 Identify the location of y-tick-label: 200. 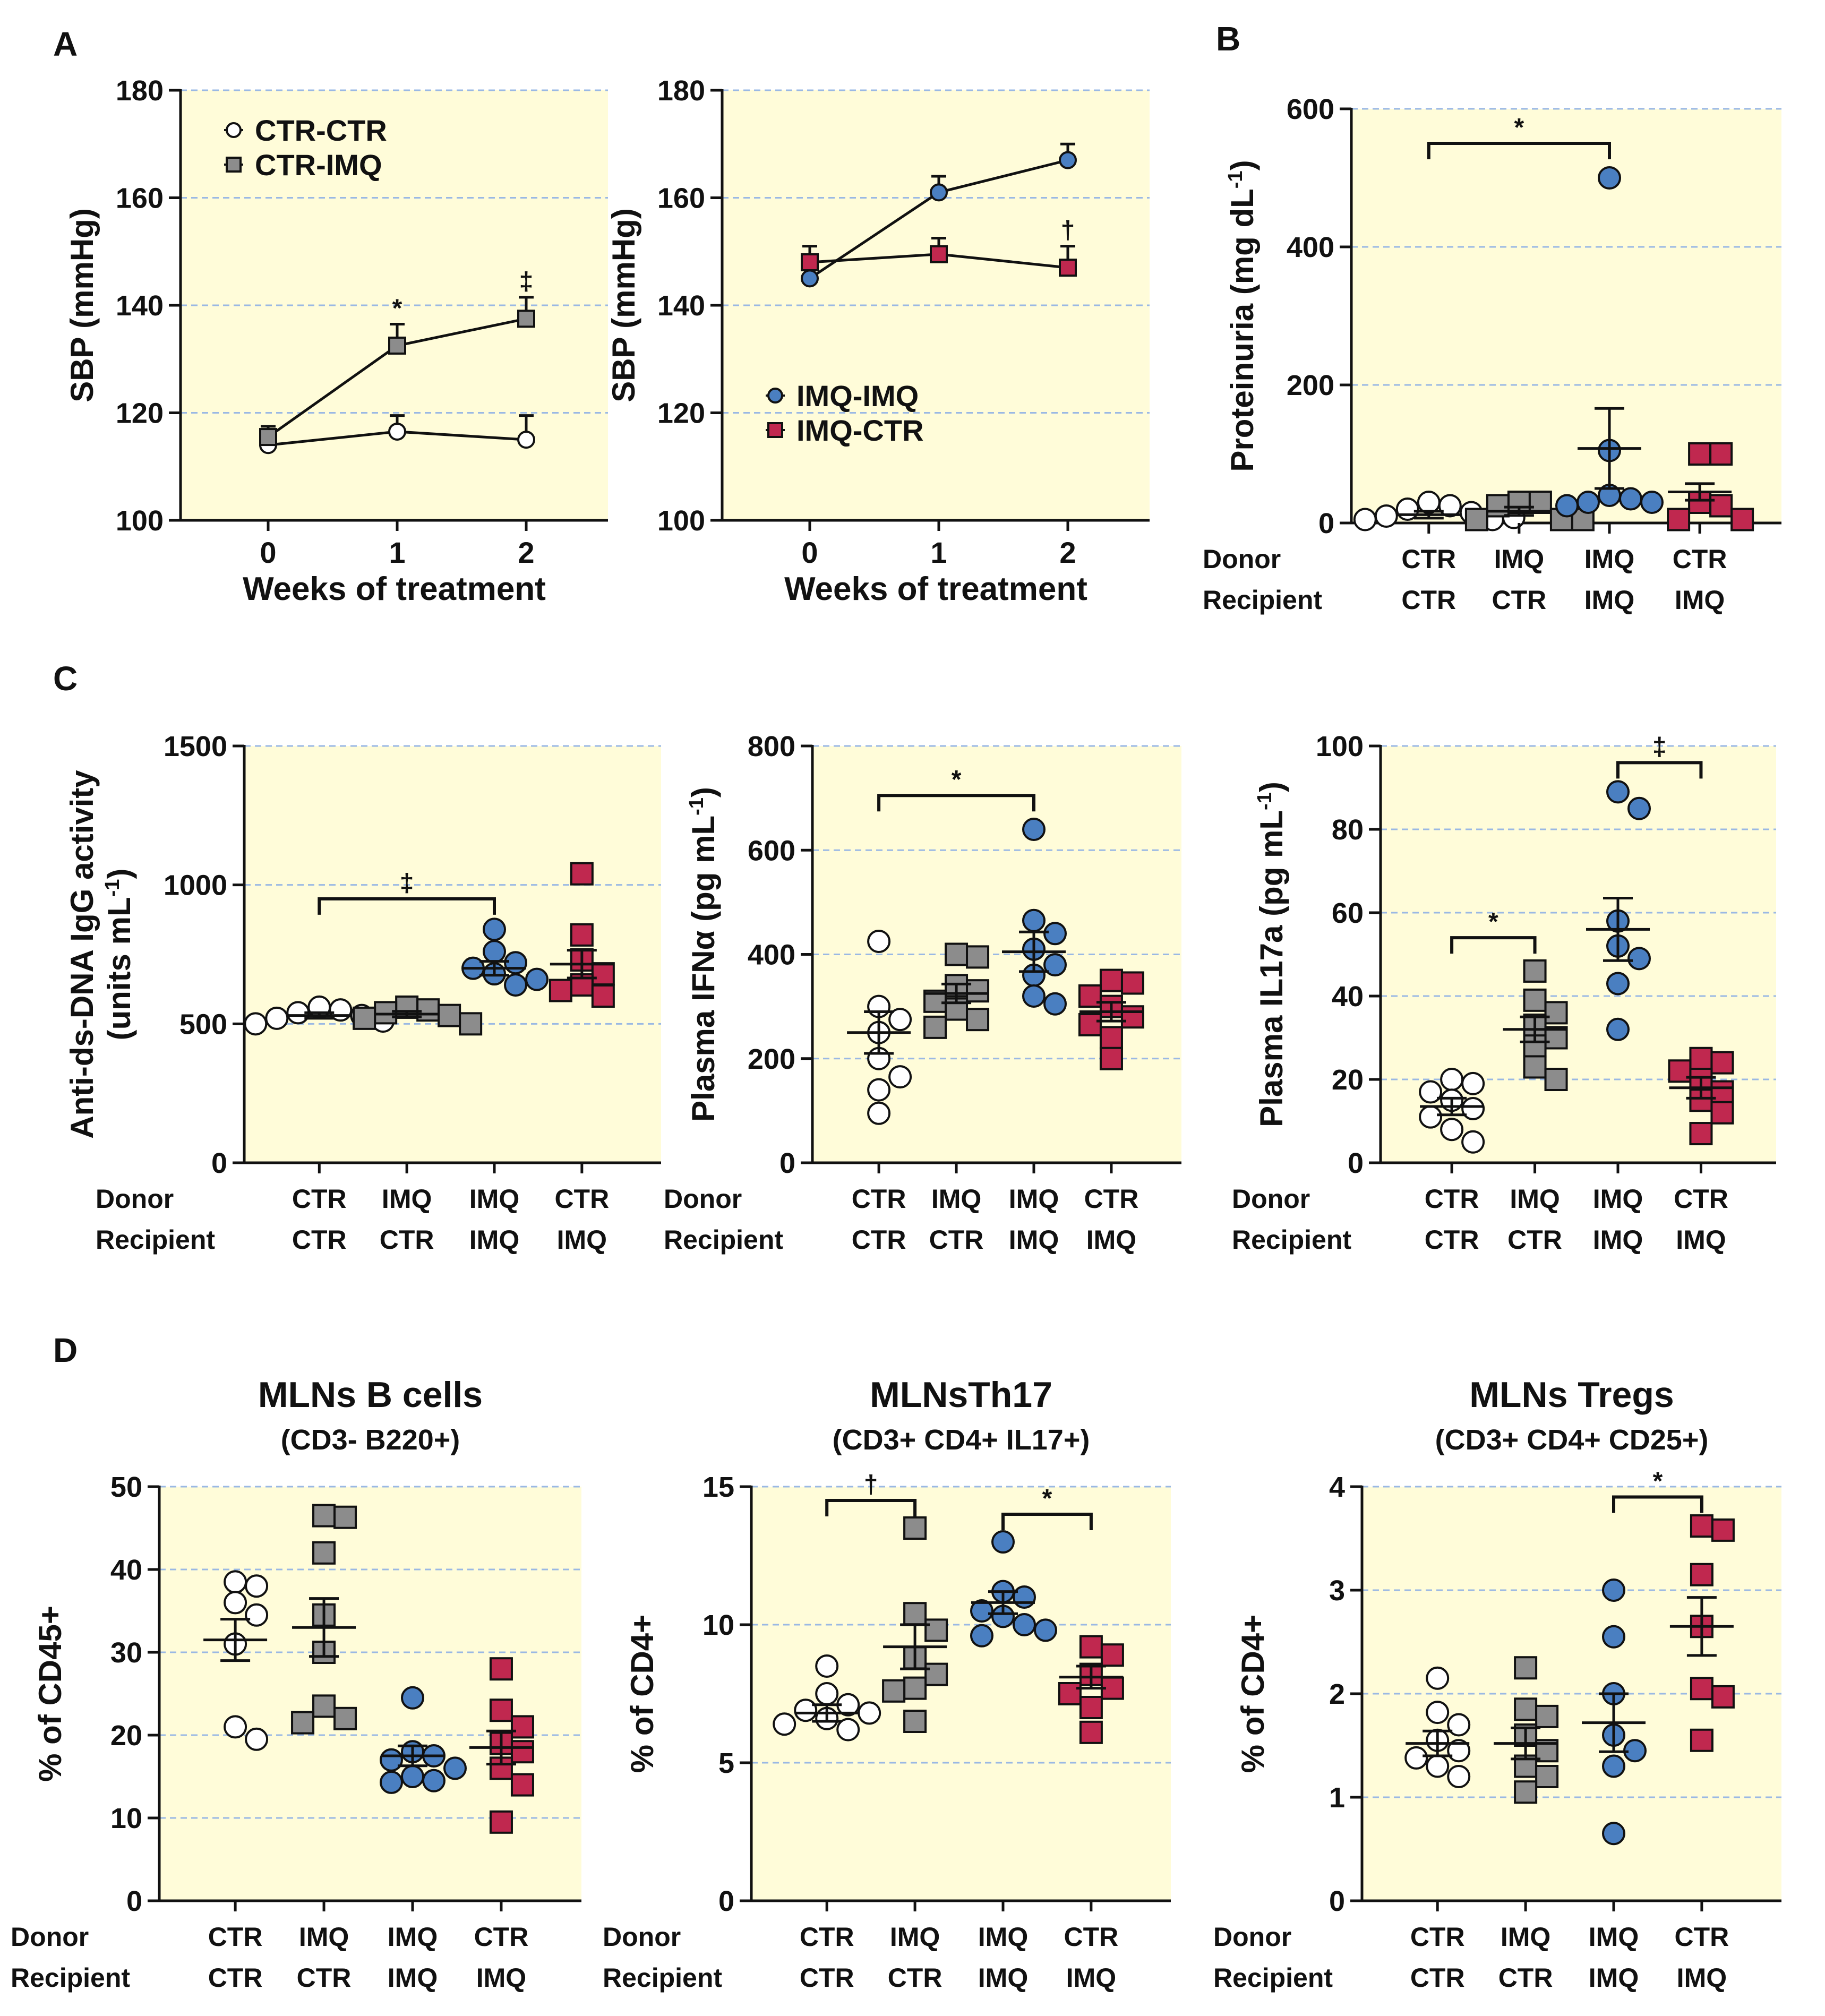
(771, 1059).